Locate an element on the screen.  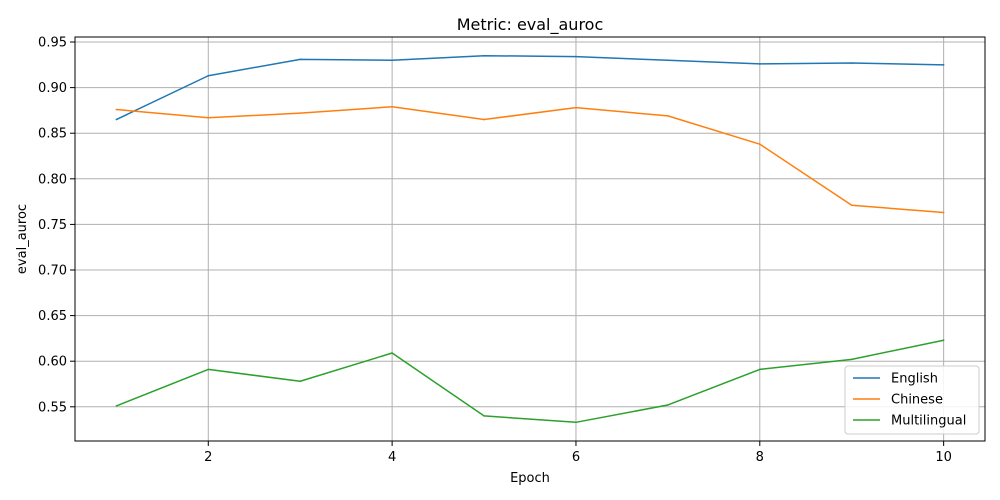
x-tick-label: 4 is located at coordinates (392, 457).